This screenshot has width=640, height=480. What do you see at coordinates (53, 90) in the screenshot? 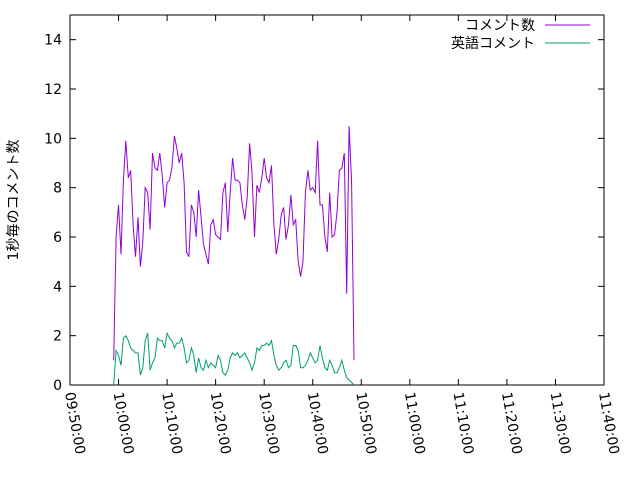
I see `y-tick-label: 12` at bounding box center [53, 90].